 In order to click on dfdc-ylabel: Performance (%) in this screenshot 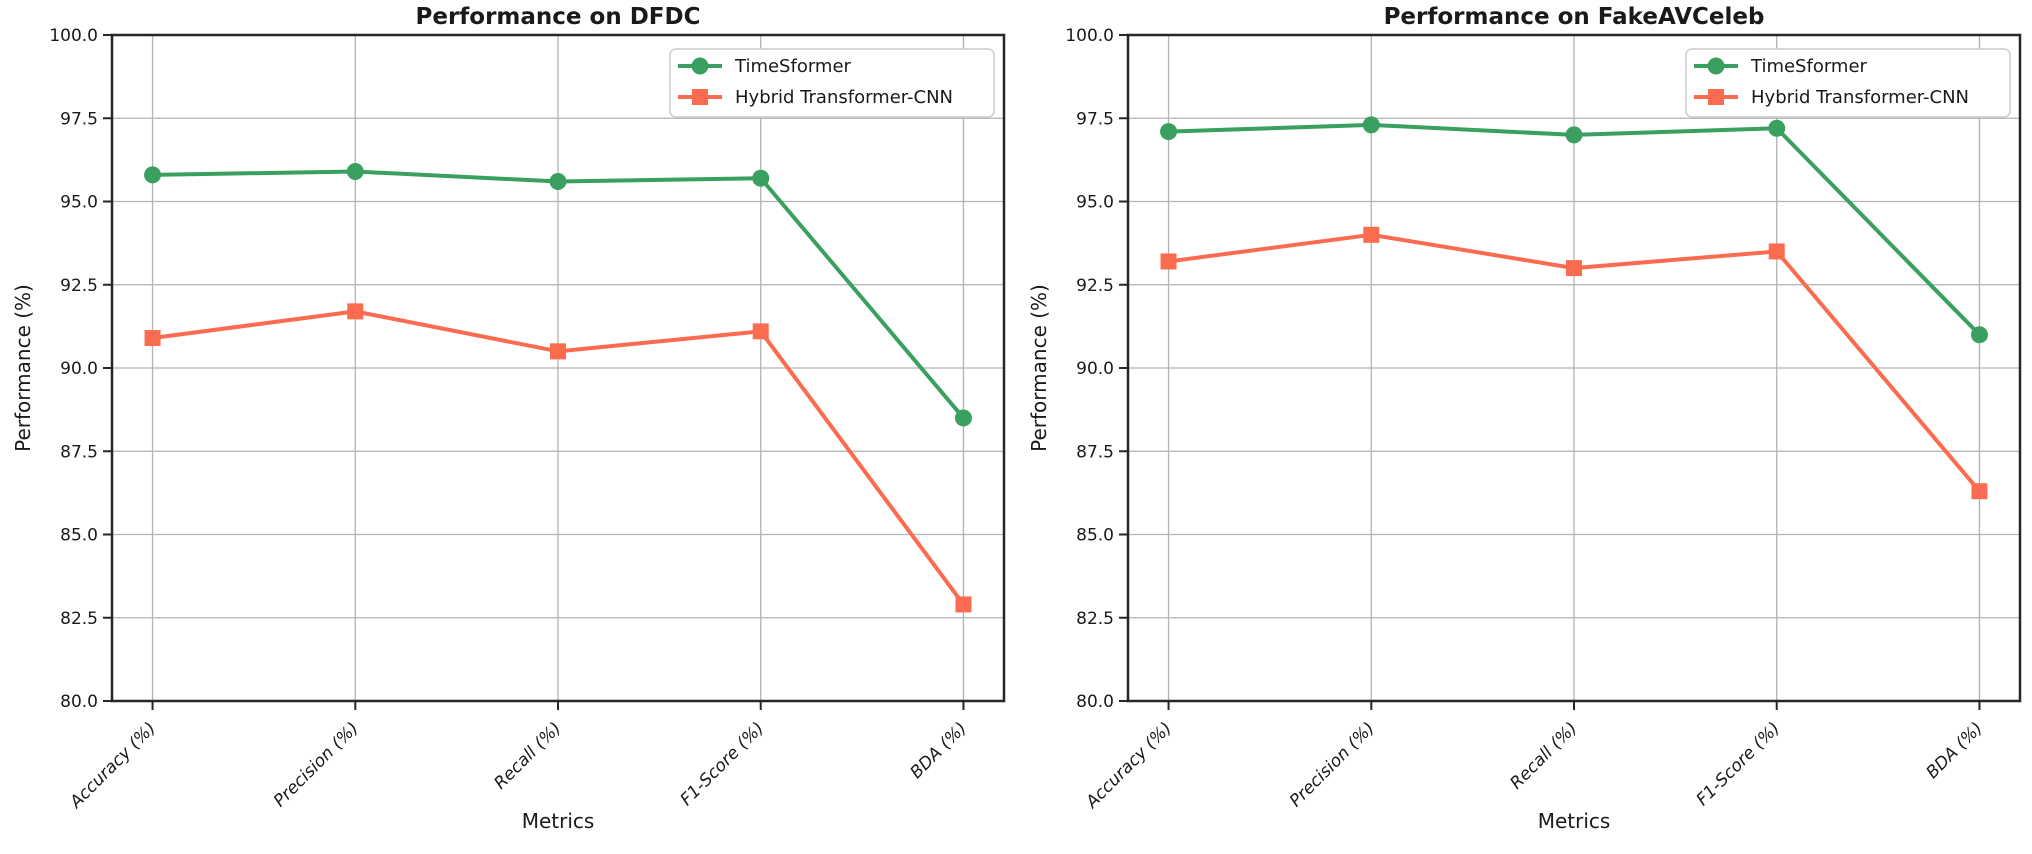, I will do `click(23, 368)`.